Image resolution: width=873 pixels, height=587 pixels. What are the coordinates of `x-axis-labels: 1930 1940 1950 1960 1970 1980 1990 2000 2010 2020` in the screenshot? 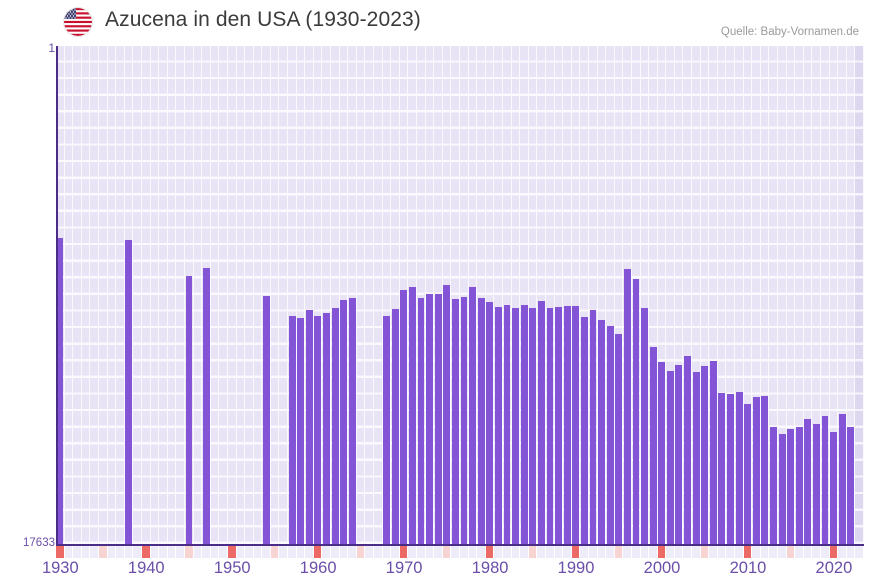 It's located at (453, 572).